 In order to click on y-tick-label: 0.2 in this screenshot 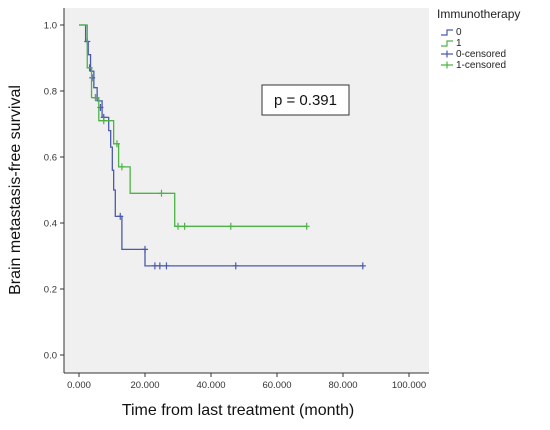, I will do `click(50, 290)`.